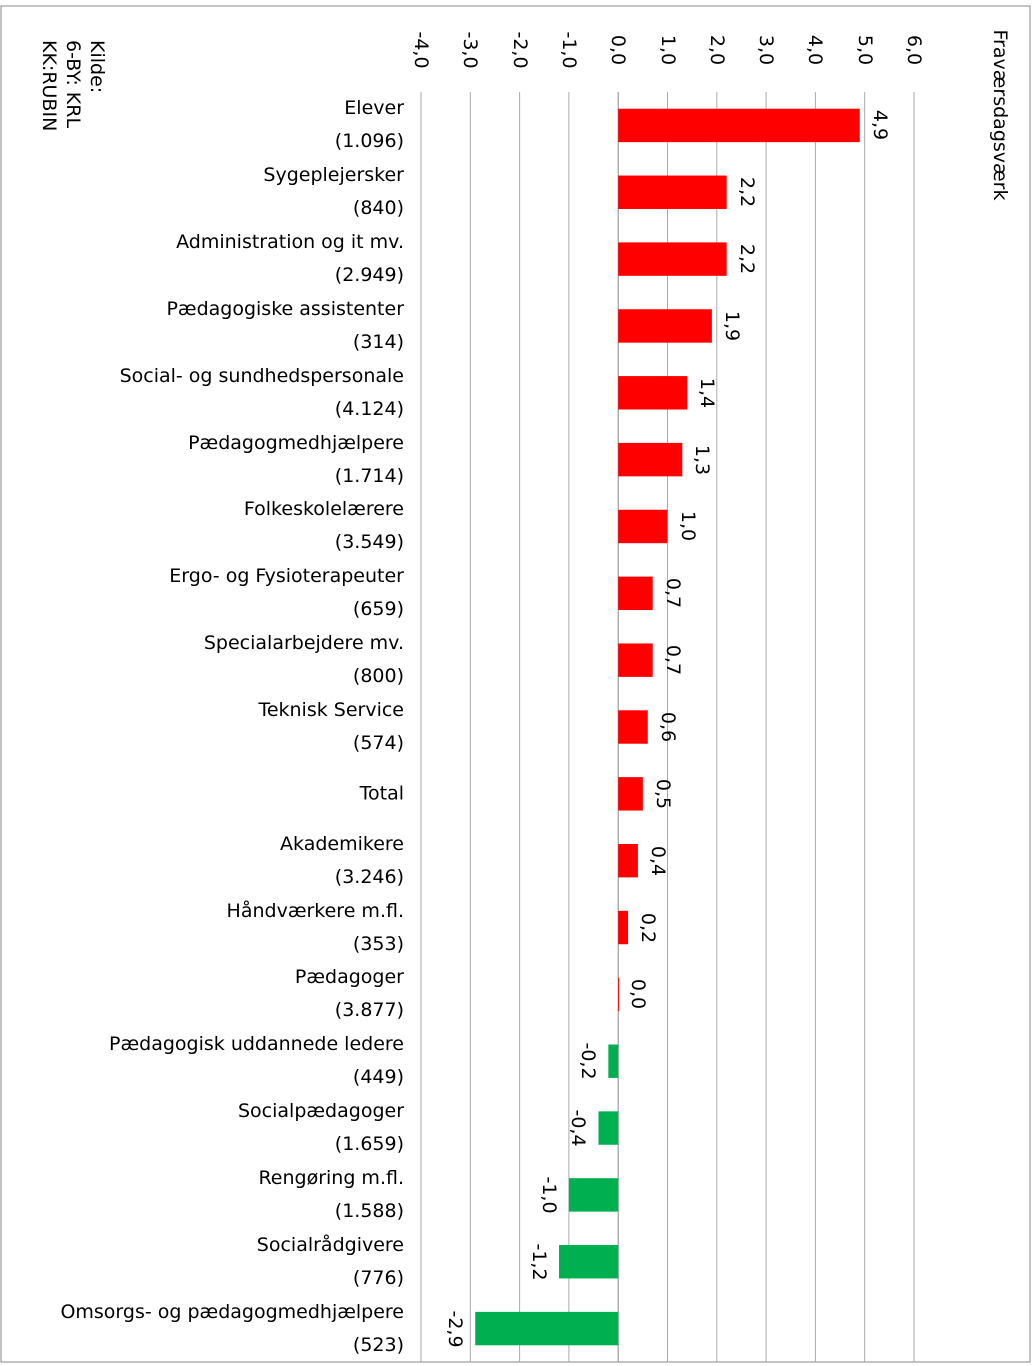 Image resolution: width=1034 pixels, height=1366 pixels. I want to click on category-label: Pædagogmedhjælpere (1.714), so click(296, 459).